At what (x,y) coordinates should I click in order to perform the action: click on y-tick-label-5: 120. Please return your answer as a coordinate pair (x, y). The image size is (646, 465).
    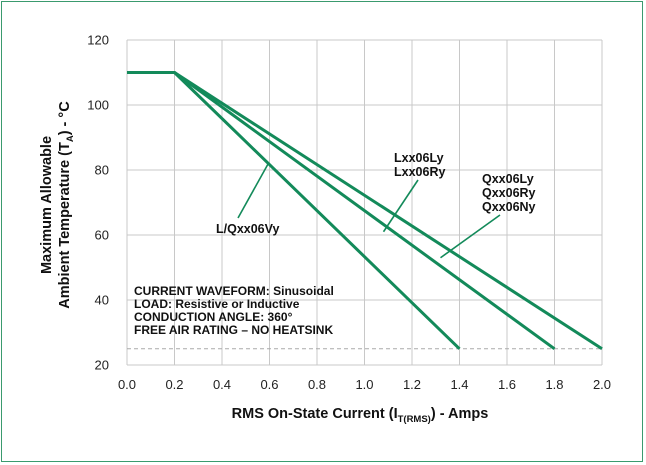
    Looking at the image, I should click on (98, 40).